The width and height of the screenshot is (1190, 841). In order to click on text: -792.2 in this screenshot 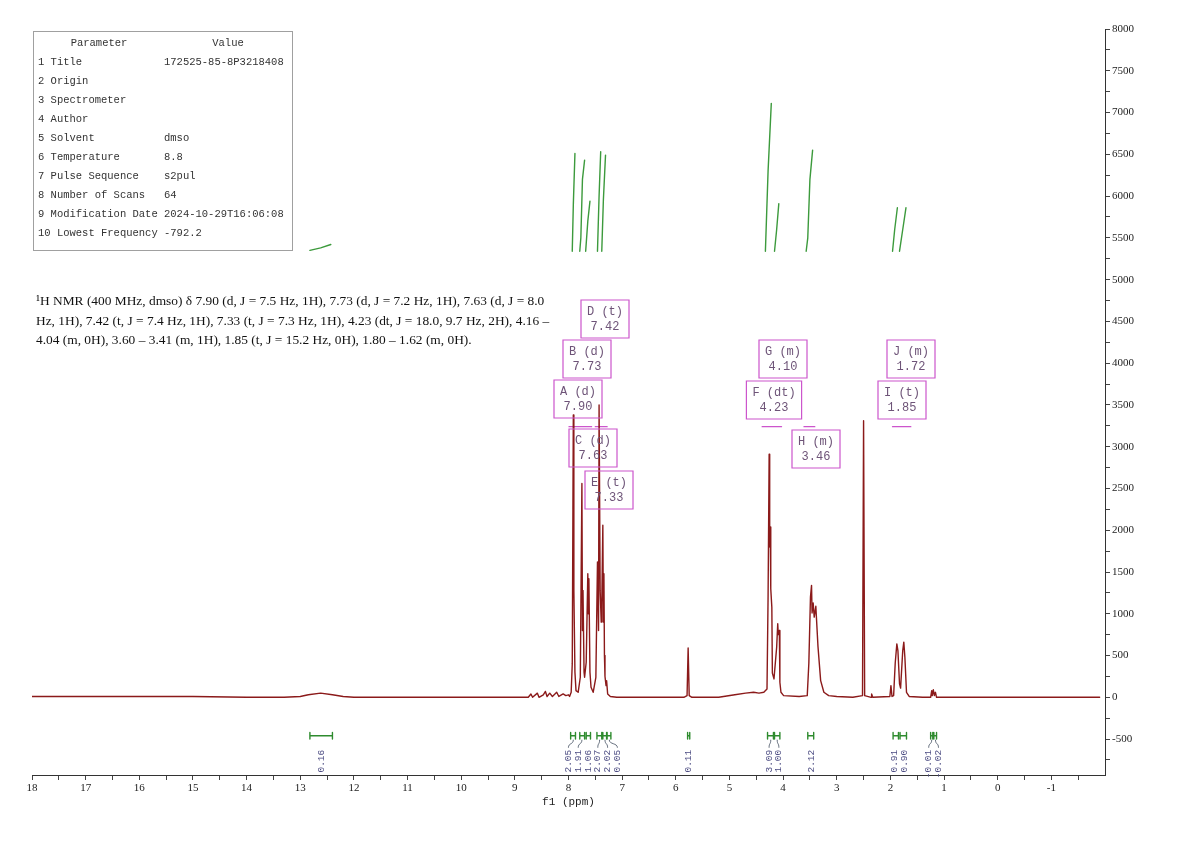, I will do `click(183, 232)`.